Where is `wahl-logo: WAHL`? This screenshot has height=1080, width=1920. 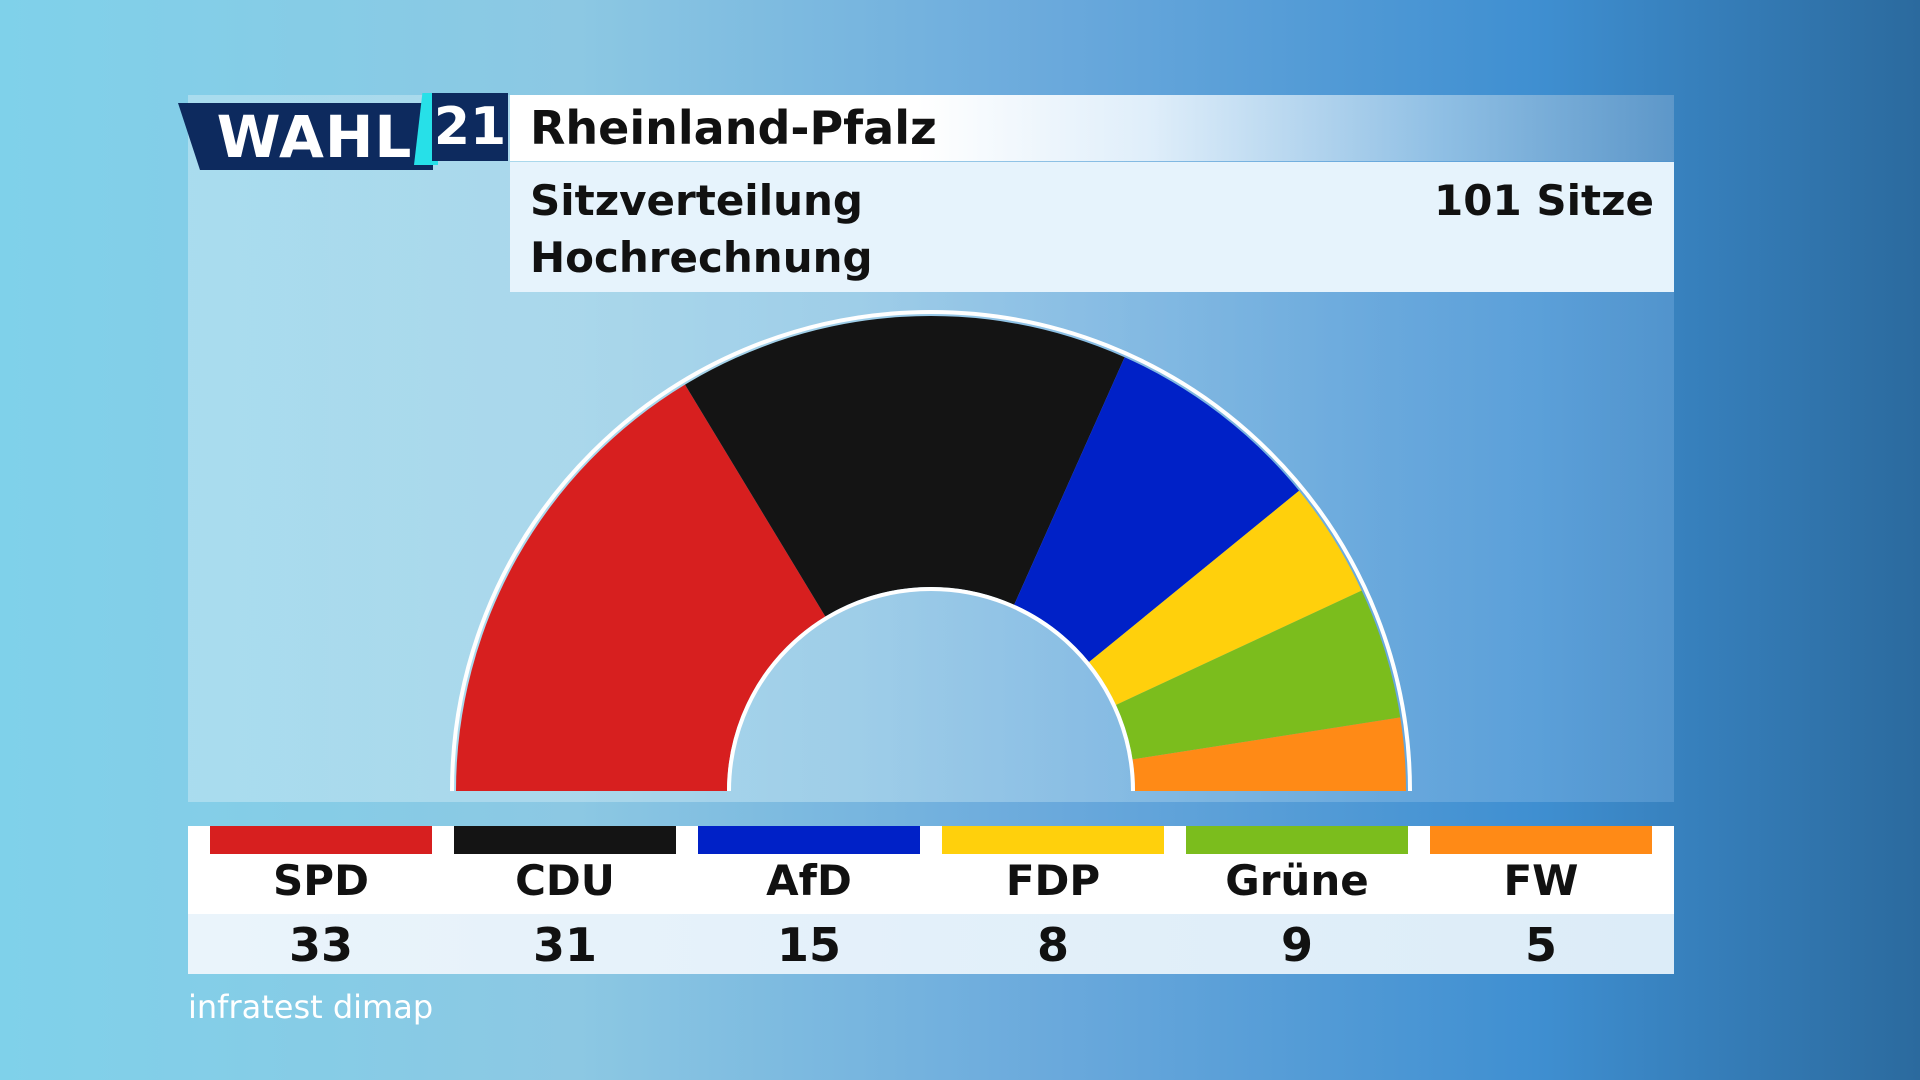
wahl-logo: WAHL is located at coordinates (305, 136).